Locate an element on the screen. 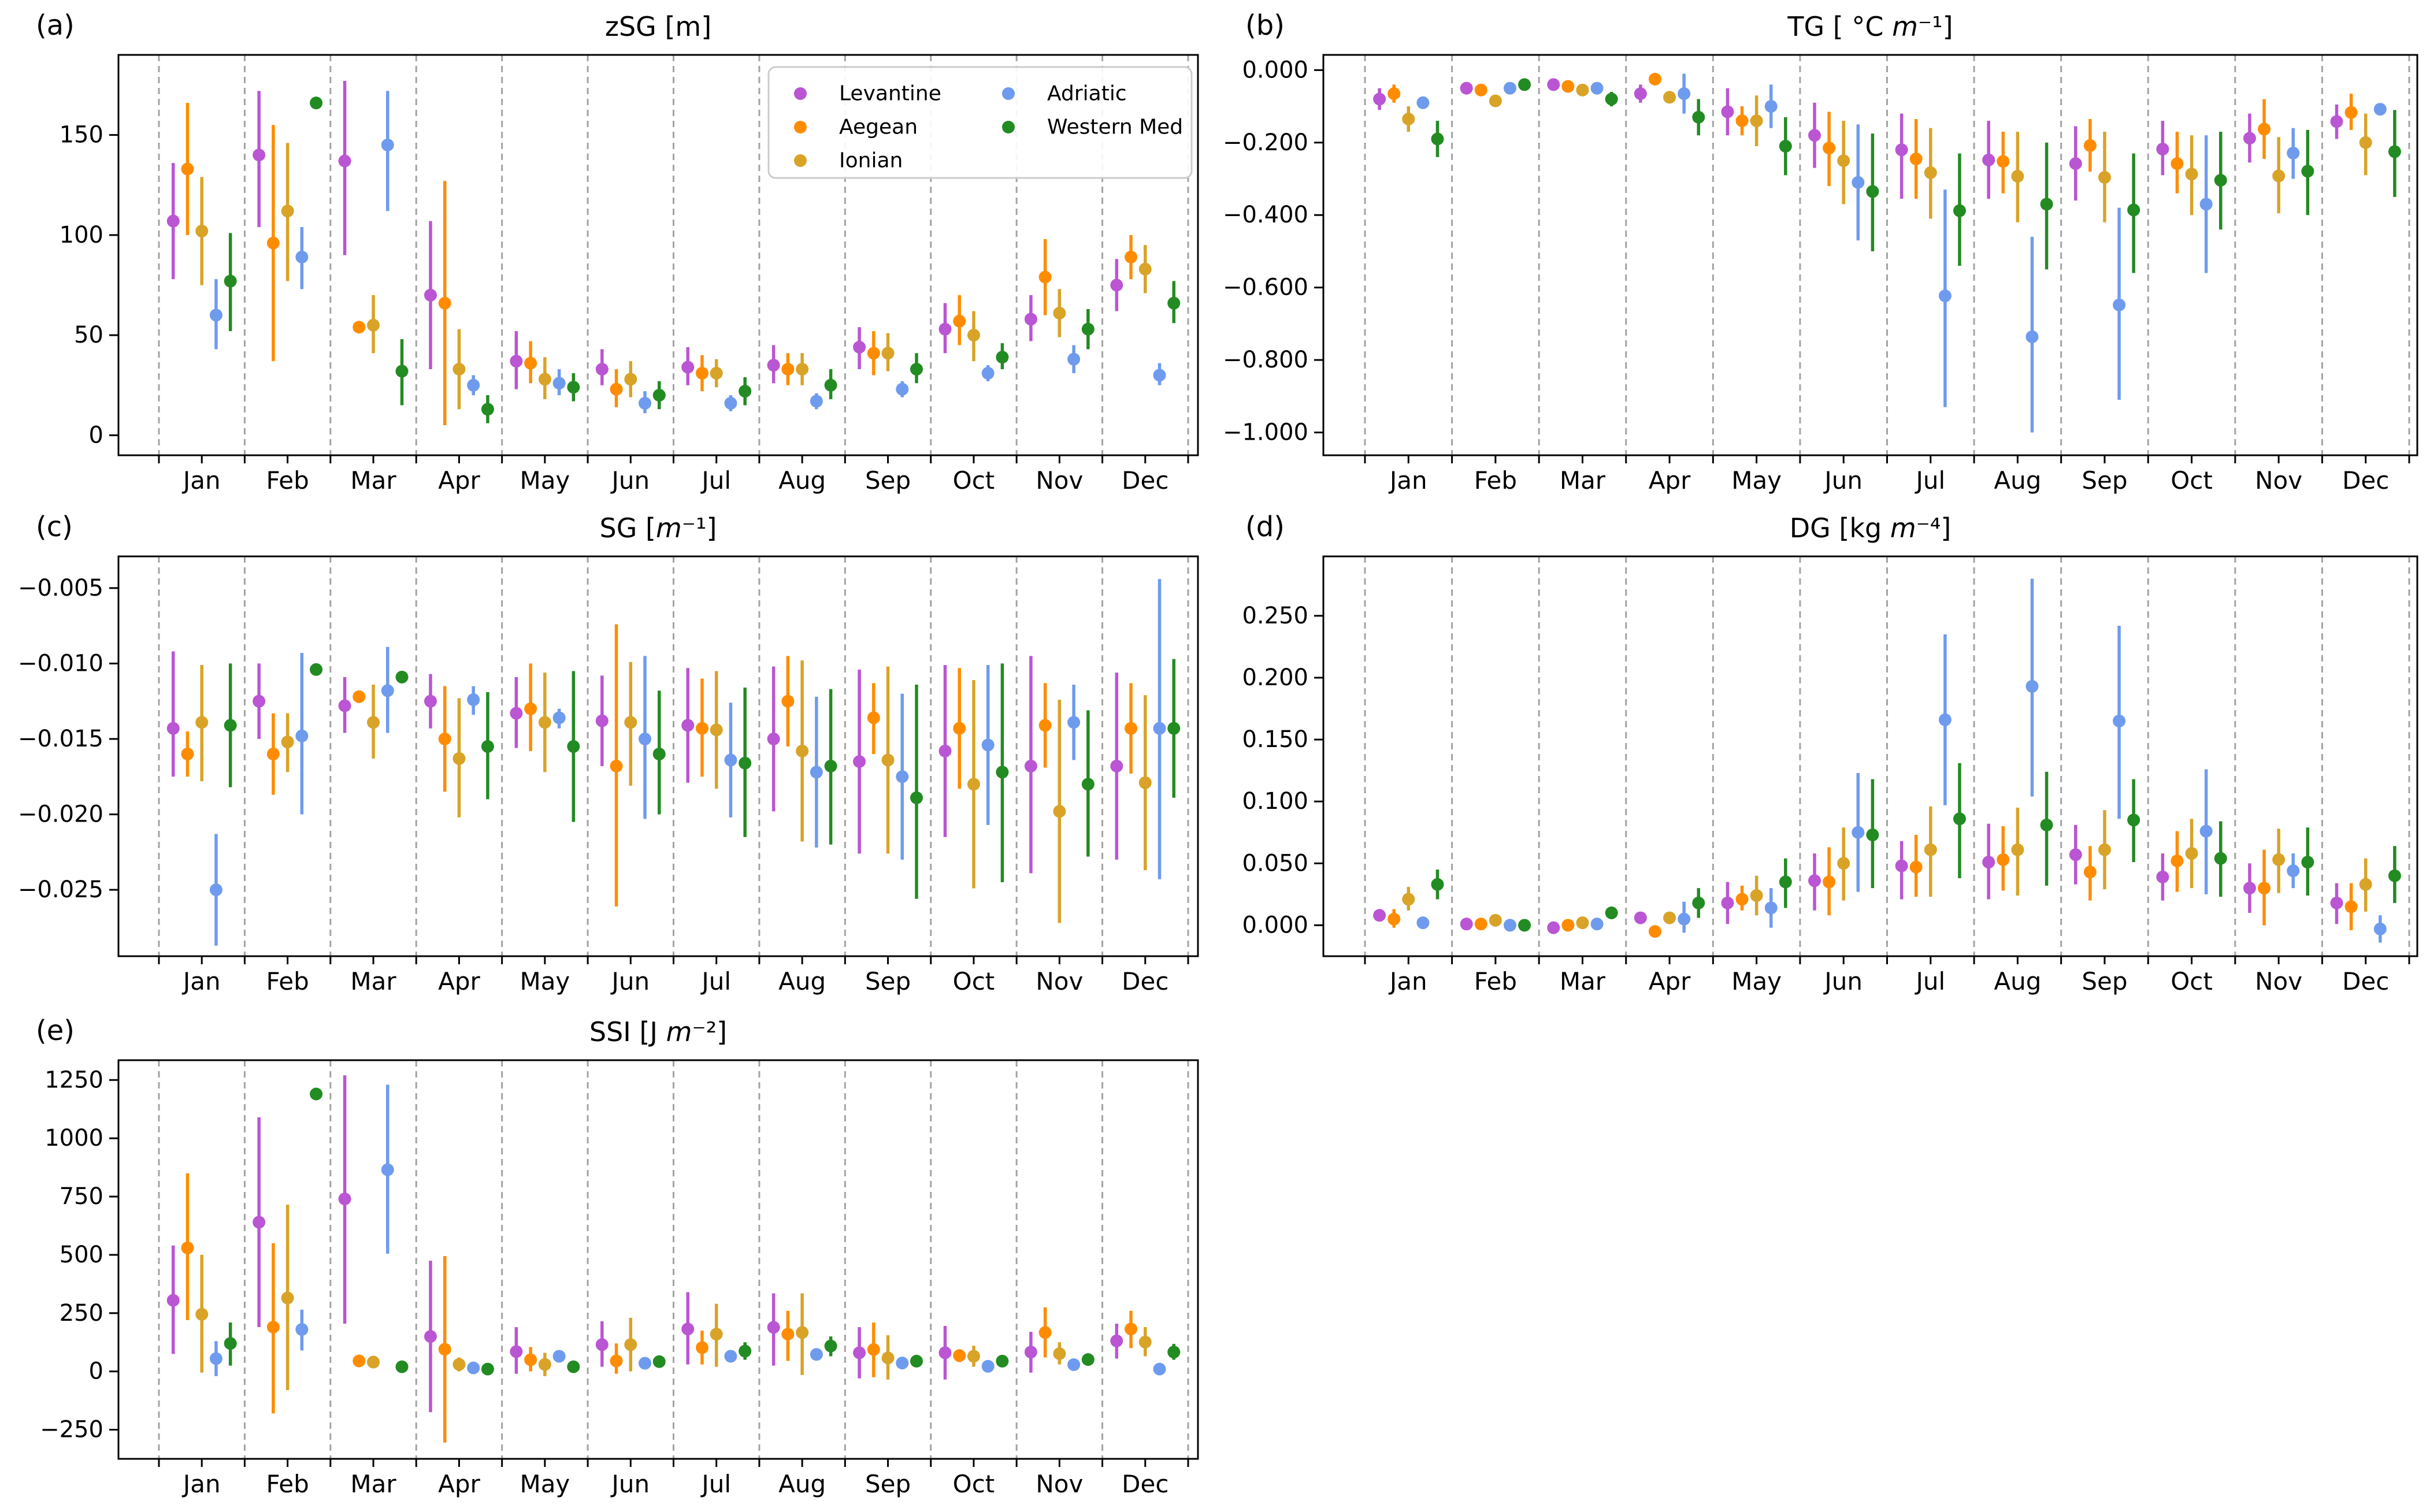 The image size is (2430, 1512). y-tick-label: −0.025 is located at coordinates (60, 889).